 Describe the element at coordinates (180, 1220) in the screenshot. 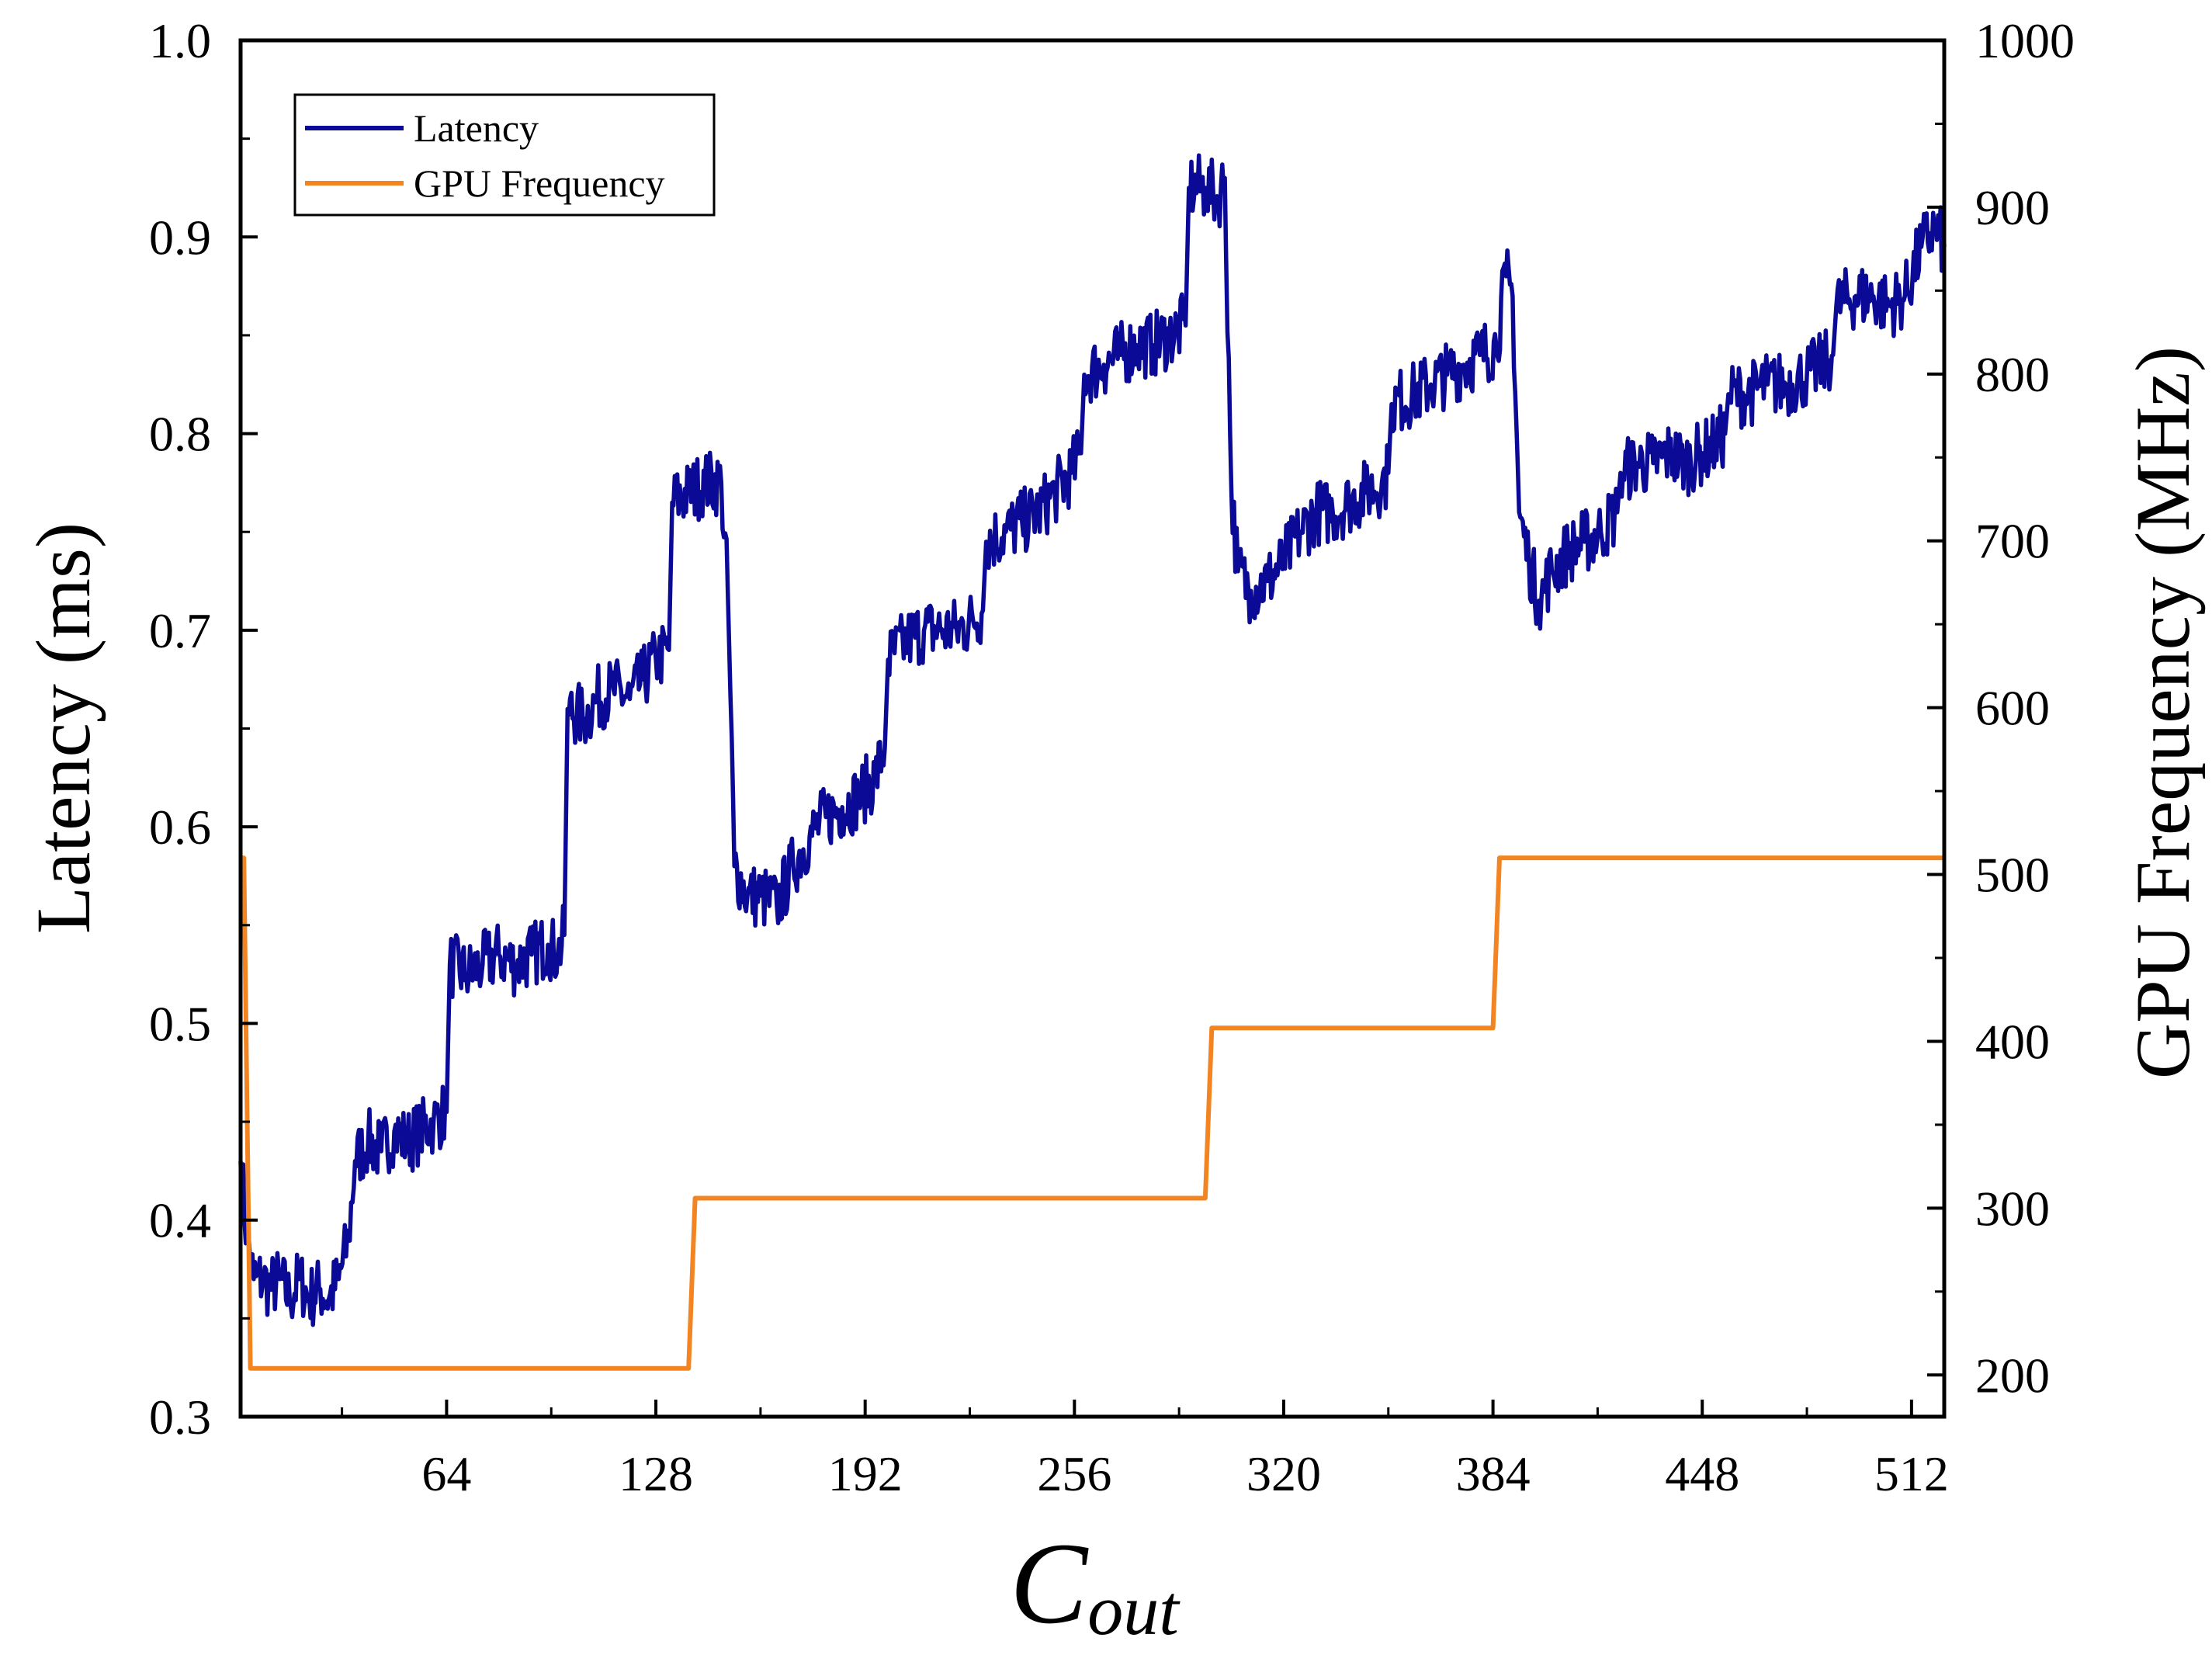

I see `y-left-tick-label: 0.4` at that location.